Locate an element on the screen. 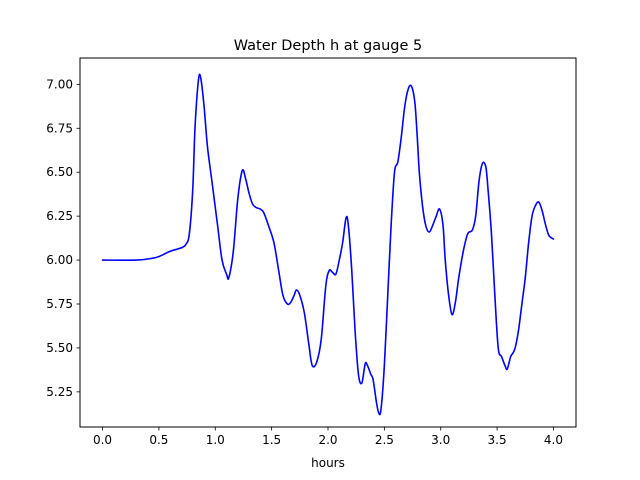 This screenshot has height=480, width=640. chart-title: Water Depth h at gauge 5 is located at coordinates (328, 46).